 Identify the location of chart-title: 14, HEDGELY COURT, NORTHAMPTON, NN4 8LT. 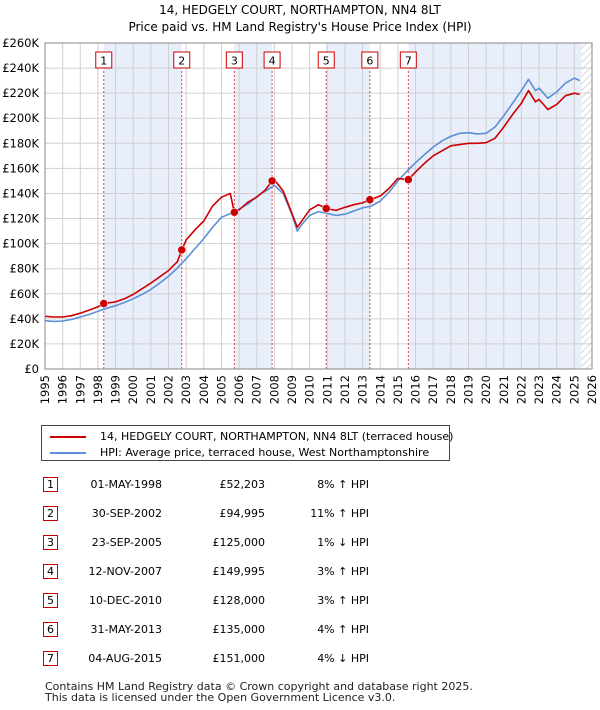
(300, 10).